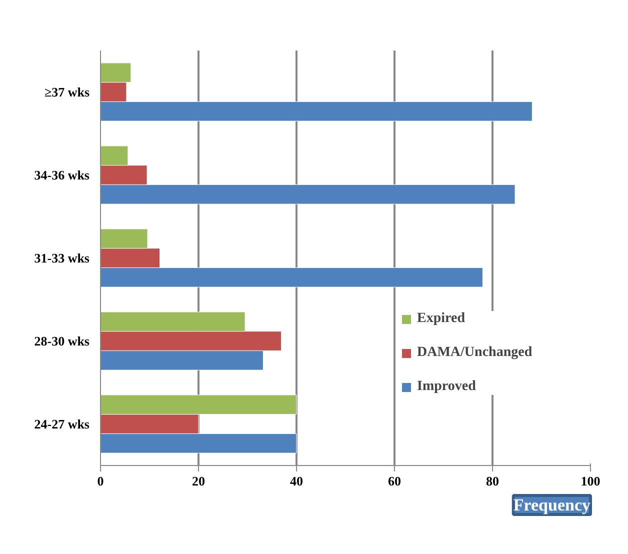 Image resolution: width=628 pixels, height=554 pixels. What do you see at coordinates (492, 481) in the screenshot?
I see `x-tick-label: 80` at bounding box center [492, 481].